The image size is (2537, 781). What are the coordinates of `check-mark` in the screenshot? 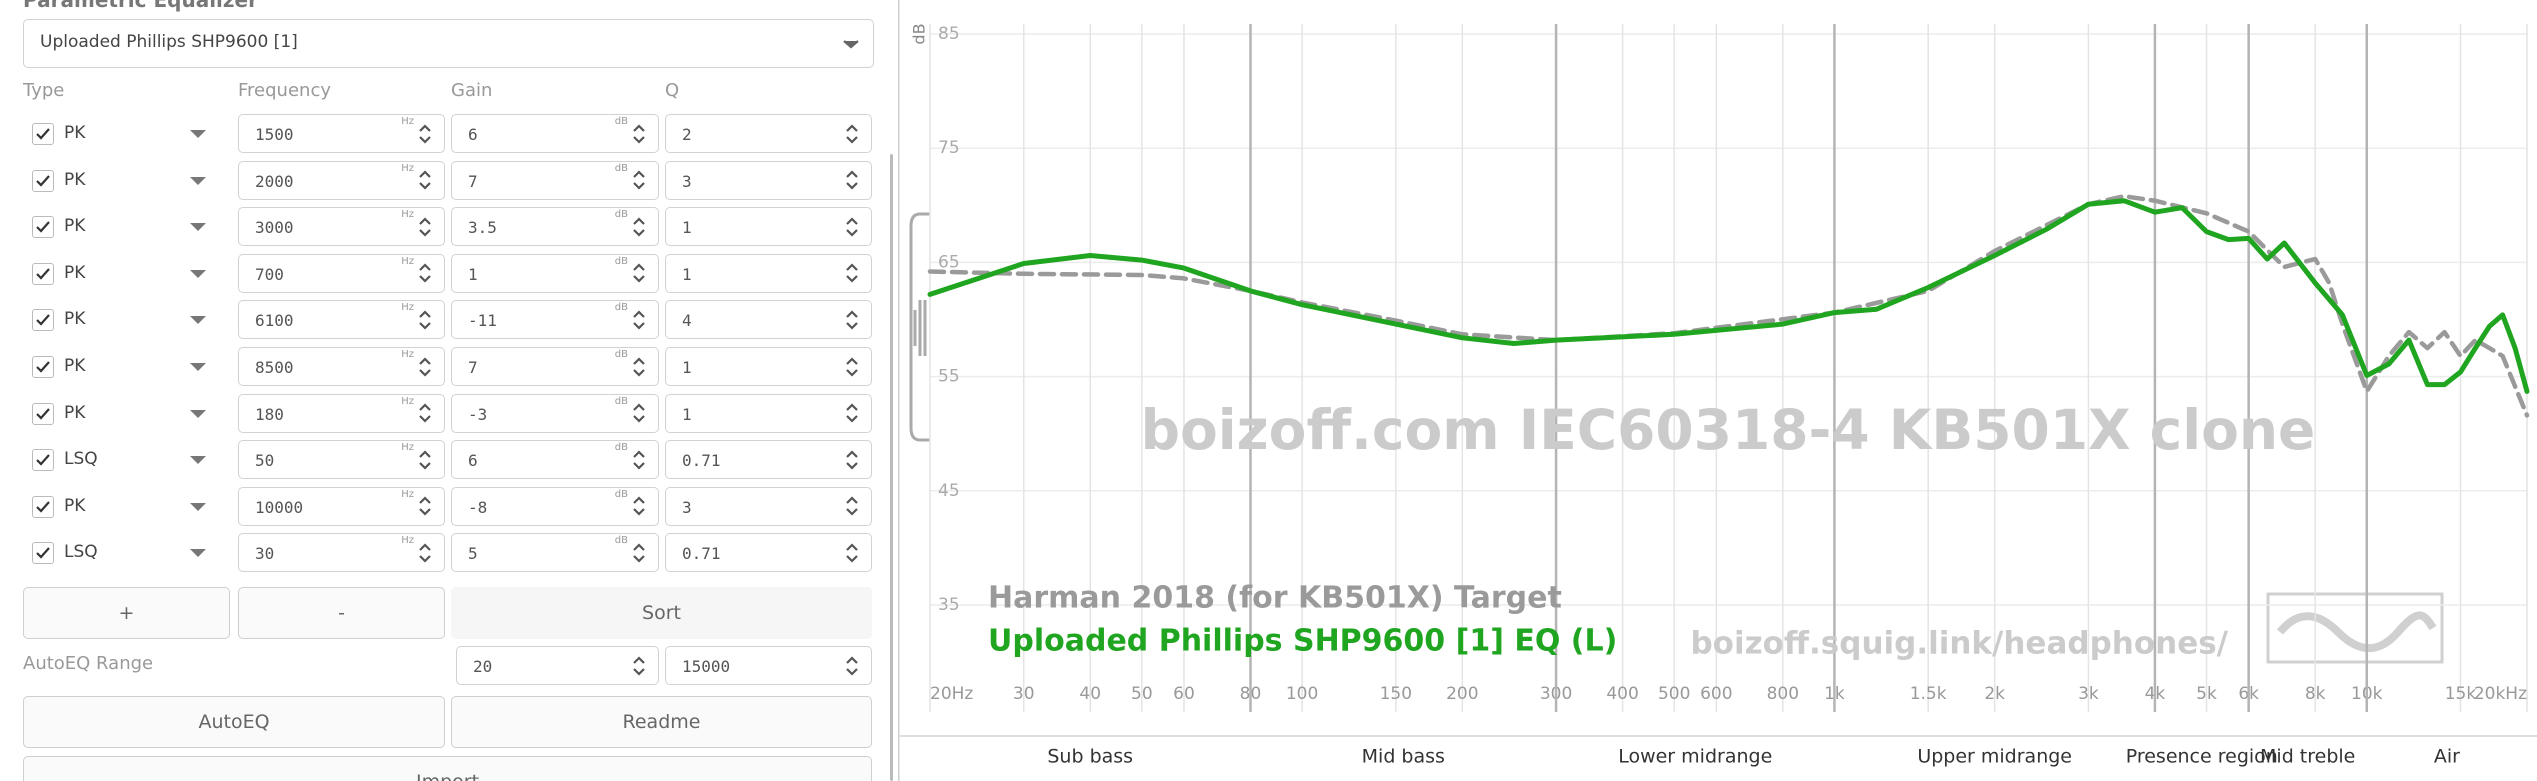 It's located at (43, 460).